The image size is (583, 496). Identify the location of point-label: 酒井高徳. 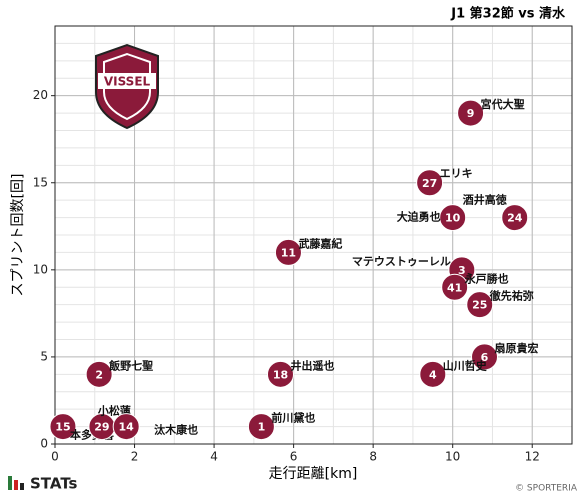
(485, 200).